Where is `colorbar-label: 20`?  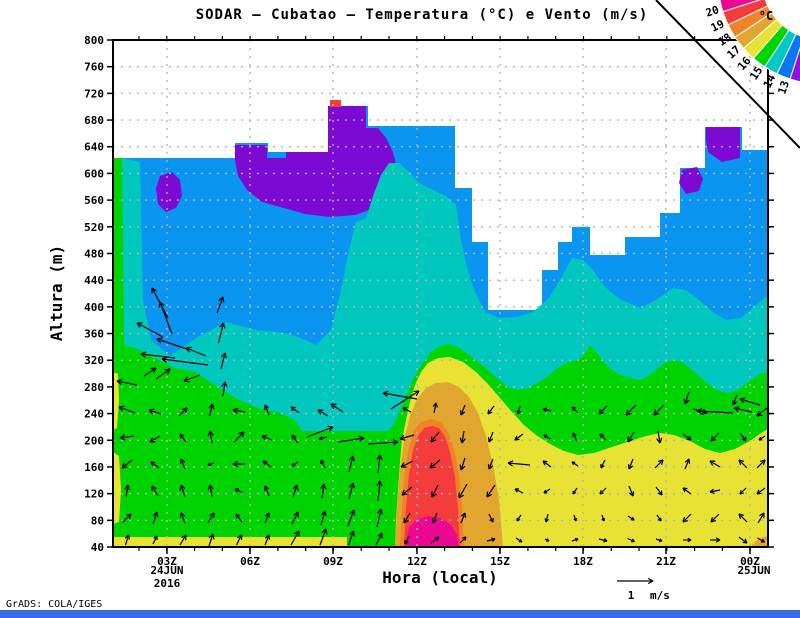
colorbar-label: 20 is located at coordinates (712, 11).